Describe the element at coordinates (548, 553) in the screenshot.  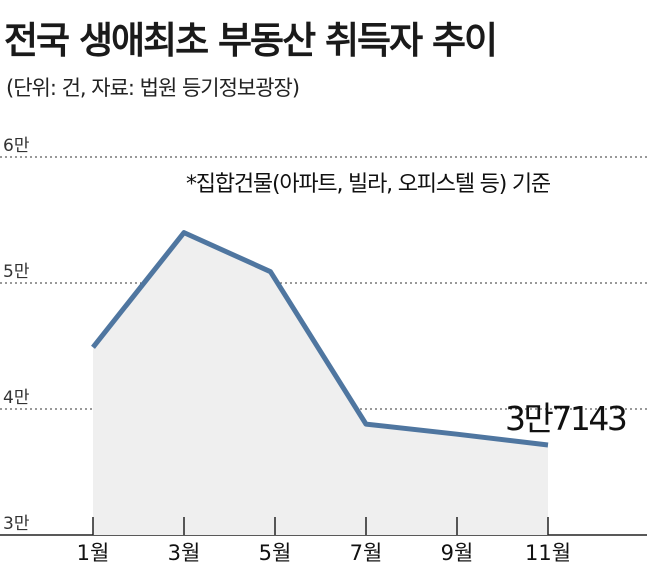
I see `x-tick-label: 11월` at that location.